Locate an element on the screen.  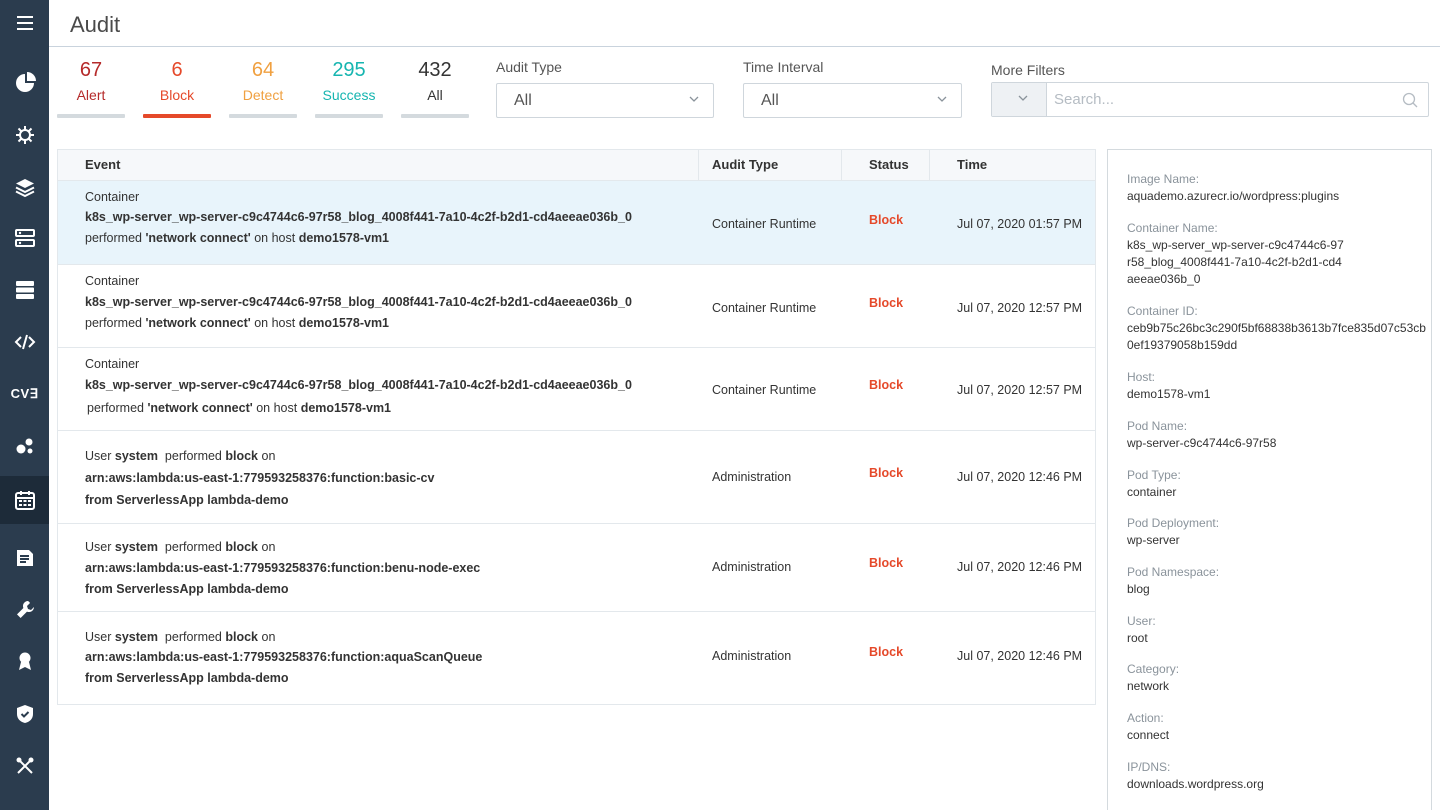
stat-tab-alert: 67 Alert is located at coordinates (91, 88).